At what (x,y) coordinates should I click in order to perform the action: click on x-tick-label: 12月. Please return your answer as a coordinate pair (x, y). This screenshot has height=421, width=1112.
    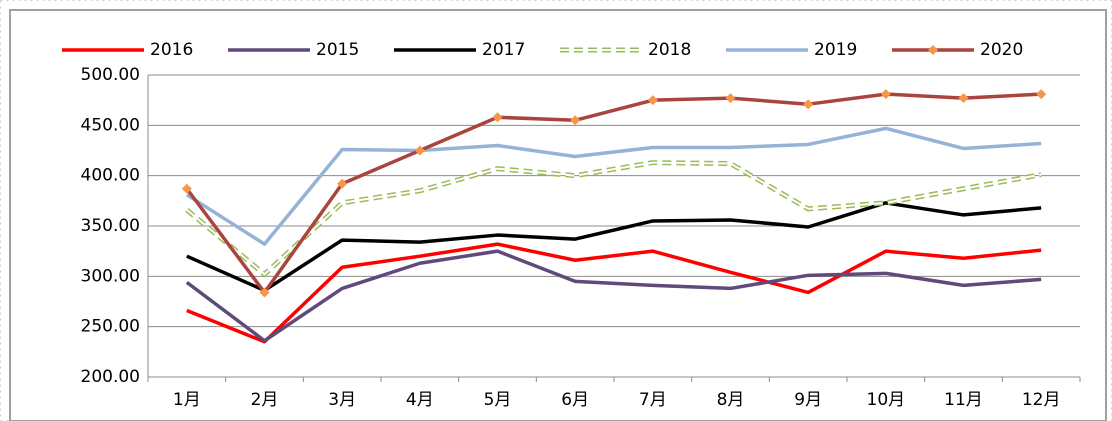
    Looking at the image, I should click on (1041, 400).